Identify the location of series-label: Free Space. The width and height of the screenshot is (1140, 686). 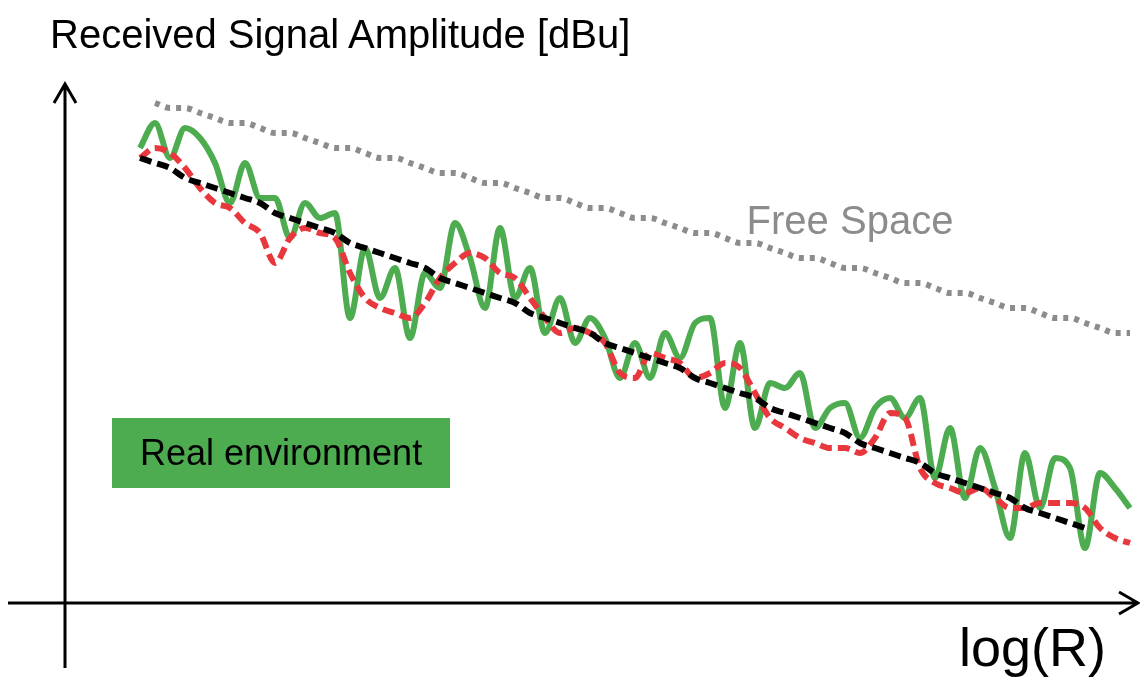
(850, 220).